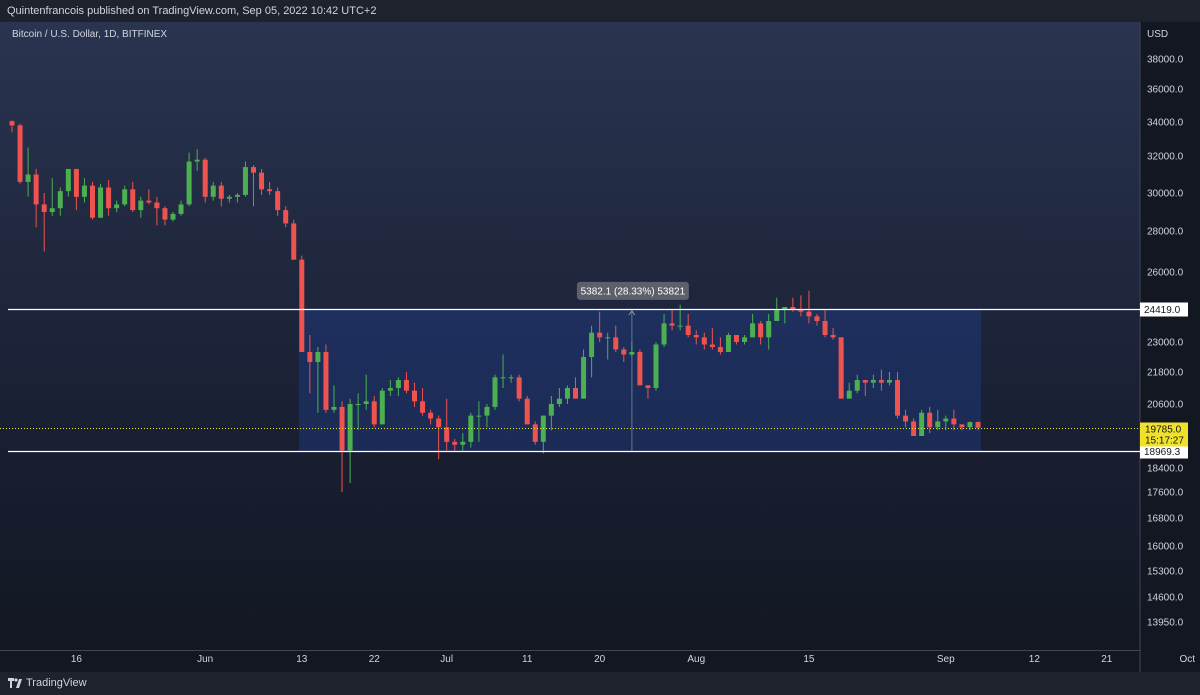  What do you see at coordinates (1165, 232) in the screenshot?
I see `price-tick-label: 28000.0` at bounding box center [1165, 232].